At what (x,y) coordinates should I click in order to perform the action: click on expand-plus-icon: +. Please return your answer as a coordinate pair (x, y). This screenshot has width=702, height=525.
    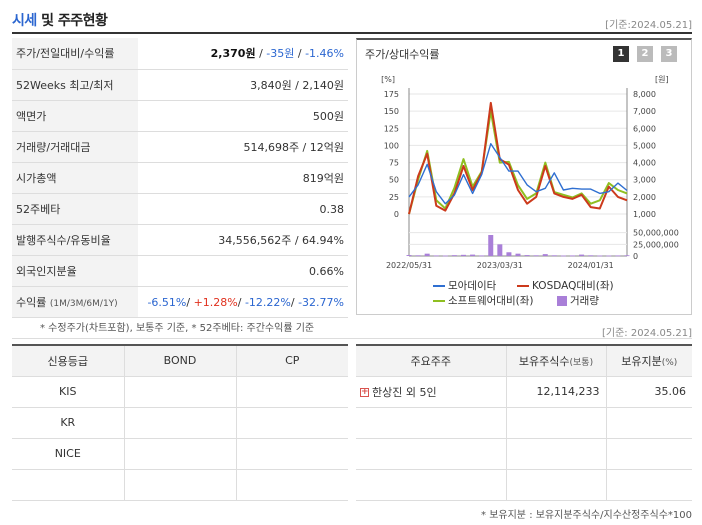
    Looking at the image, I should click on (364, 392).